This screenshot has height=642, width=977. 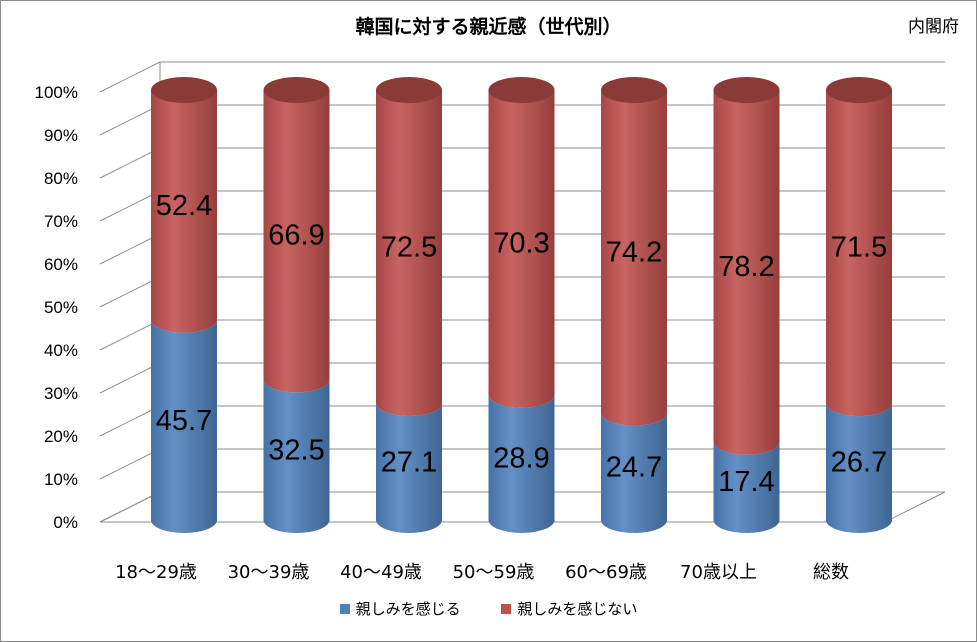 I want to click on legend-item-feel-close: 親しみを感じる, so click(x=400, y=608).